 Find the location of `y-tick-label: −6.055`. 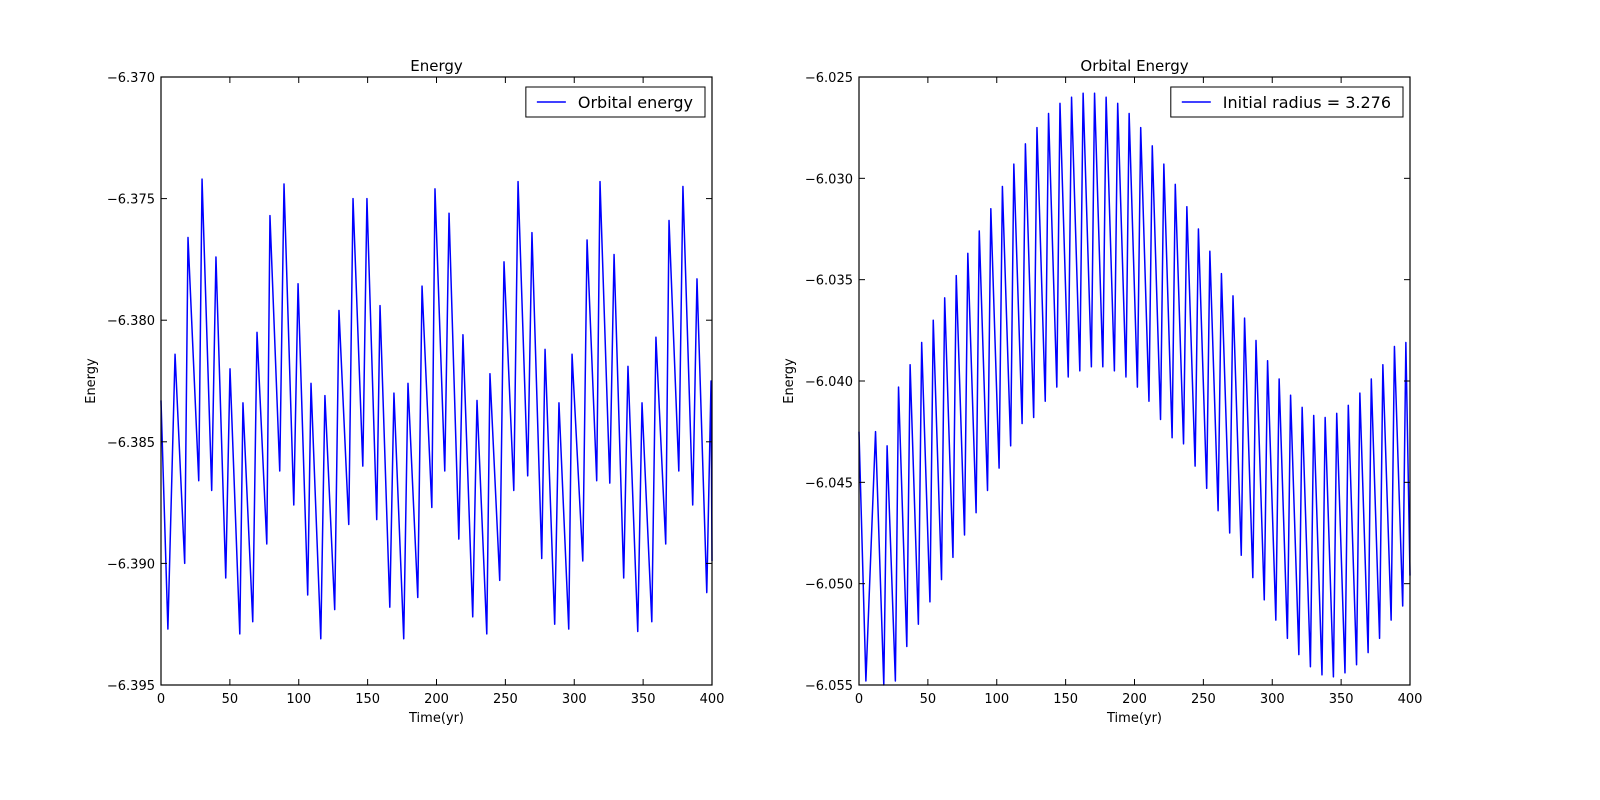

y-tick-label: −6.055 is located at coordinates (829, 686).